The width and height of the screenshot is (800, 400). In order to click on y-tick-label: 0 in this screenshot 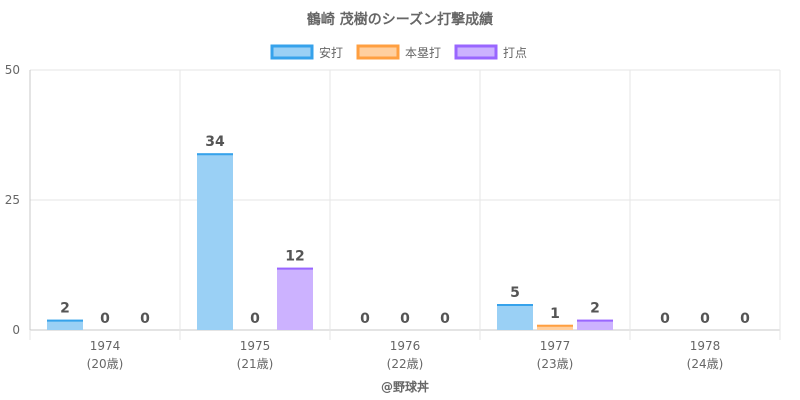, I will do `click(16, 330)`.